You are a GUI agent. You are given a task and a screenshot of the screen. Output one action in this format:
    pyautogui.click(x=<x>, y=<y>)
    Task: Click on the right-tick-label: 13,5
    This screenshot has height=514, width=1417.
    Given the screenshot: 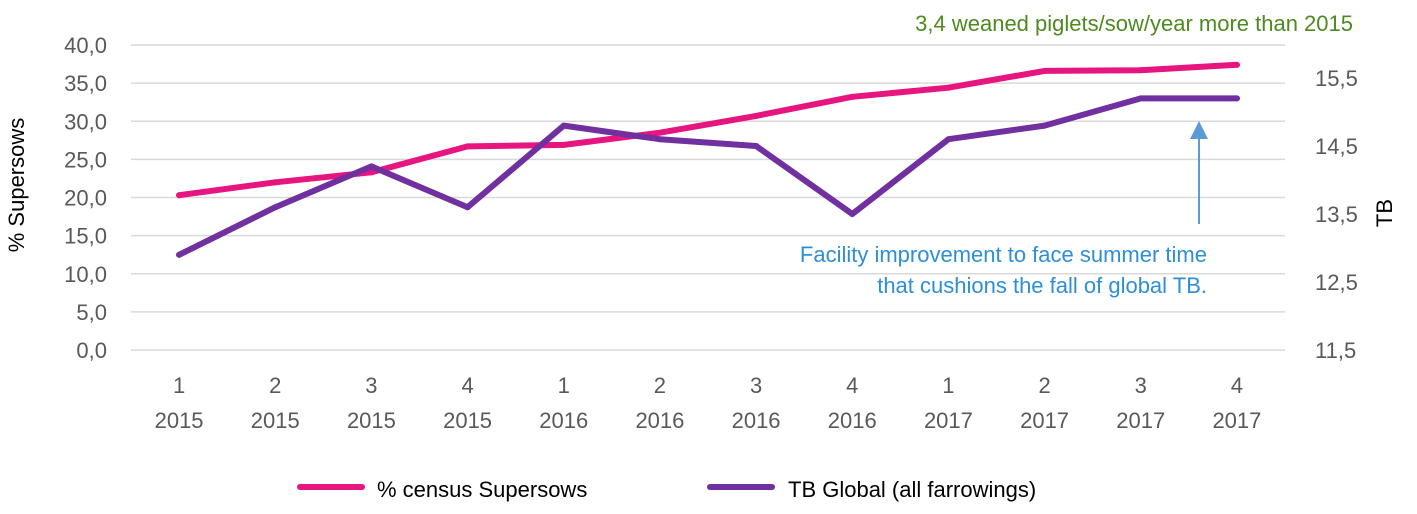 What is the action you would take?
    pyautogui.click(x=1336, y=214)
    